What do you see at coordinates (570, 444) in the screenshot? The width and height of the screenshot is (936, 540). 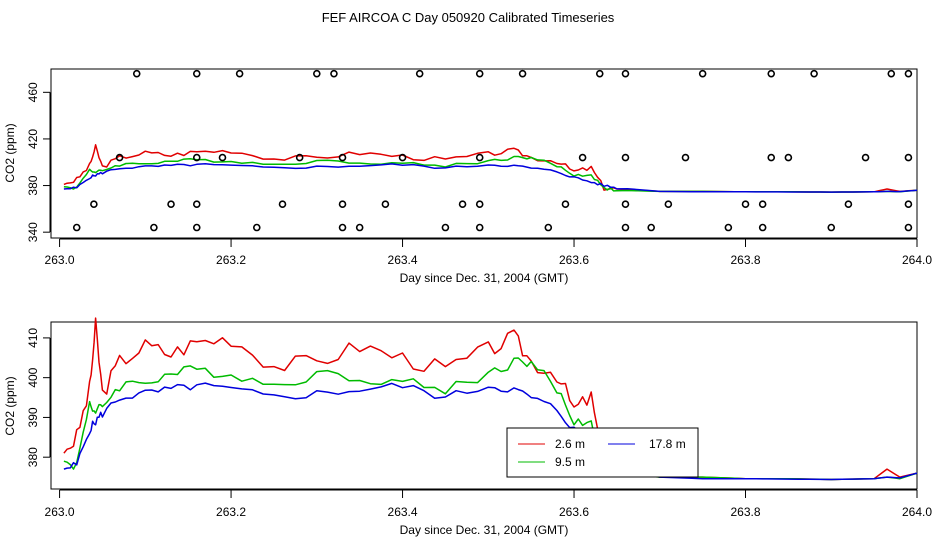 I see `legend-label-2-6m: 2.6 m` at bounding box center [570, 444].